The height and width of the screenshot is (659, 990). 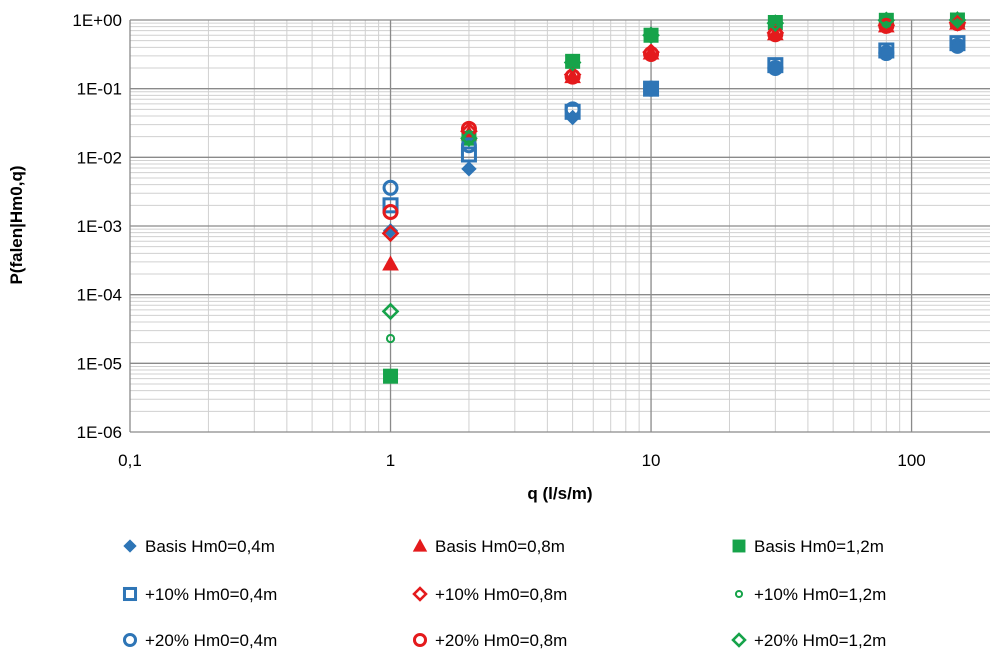 I want to click on legend-item: Basis Hm0=0,4m, so click(x=199, y=546).